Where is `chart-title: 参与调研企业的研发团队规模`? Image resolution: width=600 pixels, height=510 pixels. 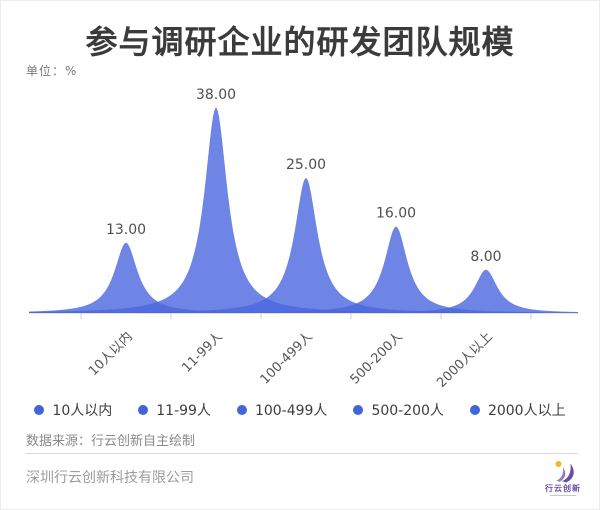
chart-title: 参与调研企业的研发团队规模 is located at coordinates (300, 42).